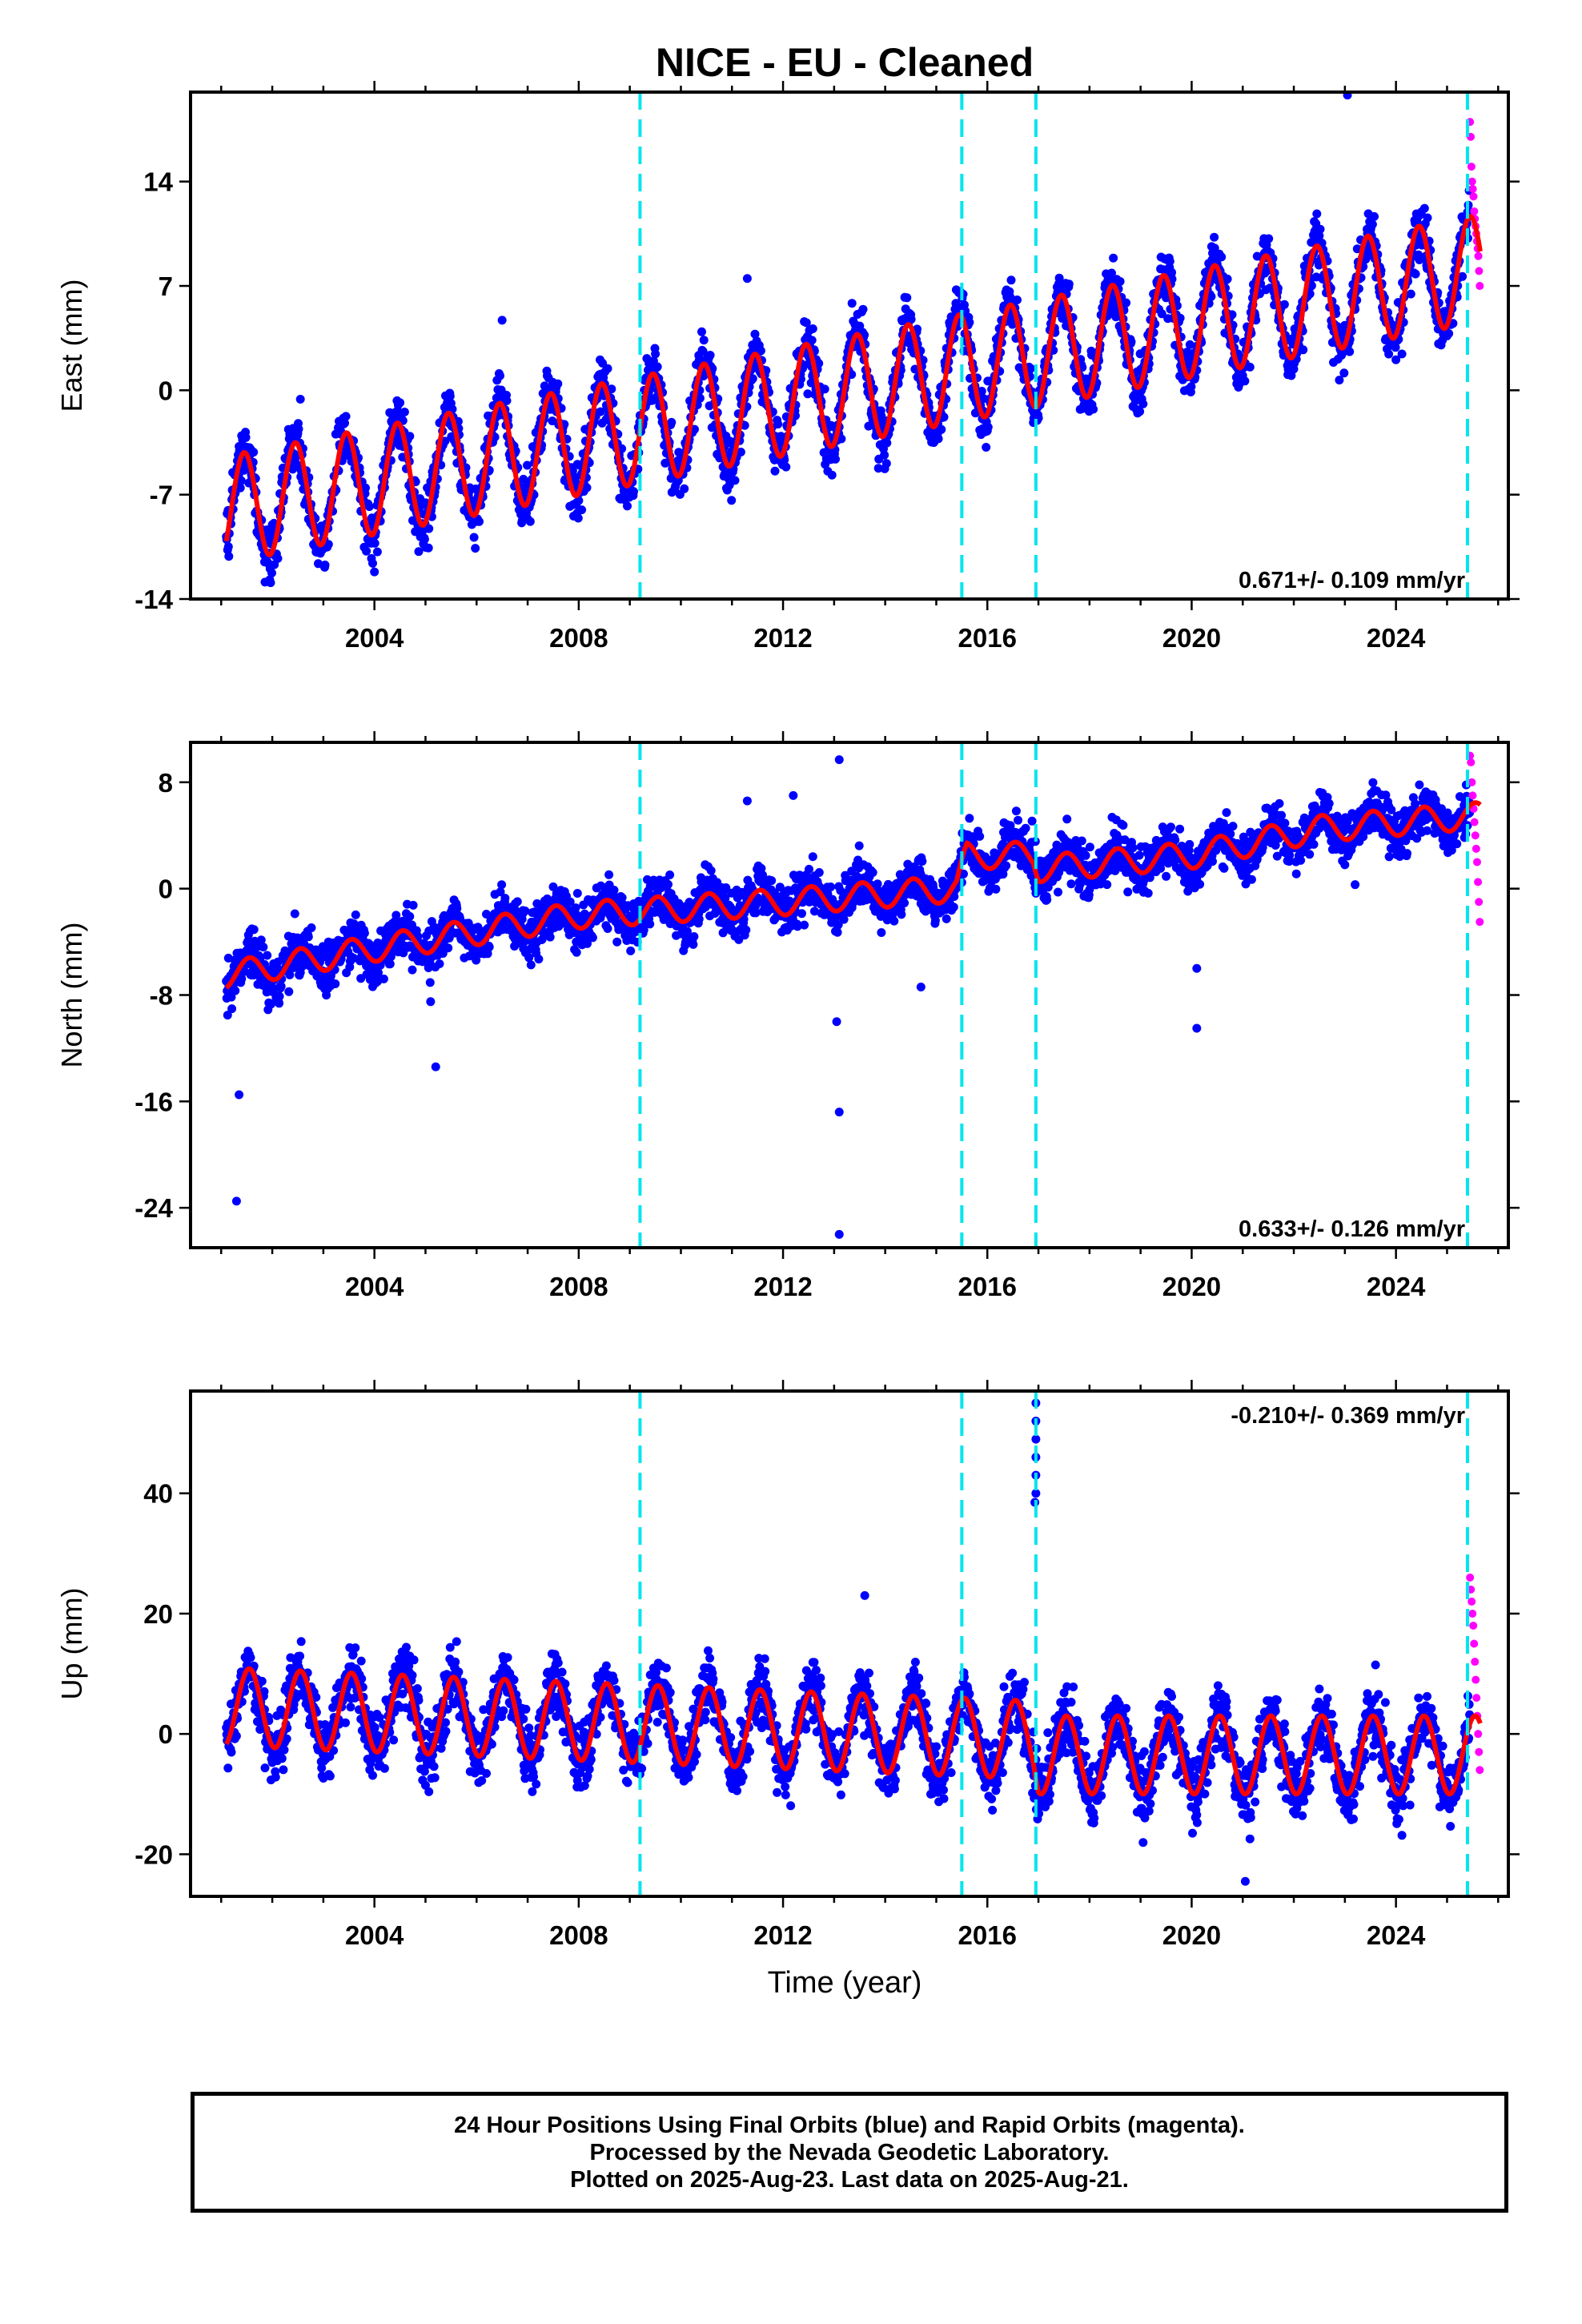 The image size is (1582, 2324). Describe the element at coordinates (158, 1494) in the screenshot. I see `y-tick-label: 40` at that location.